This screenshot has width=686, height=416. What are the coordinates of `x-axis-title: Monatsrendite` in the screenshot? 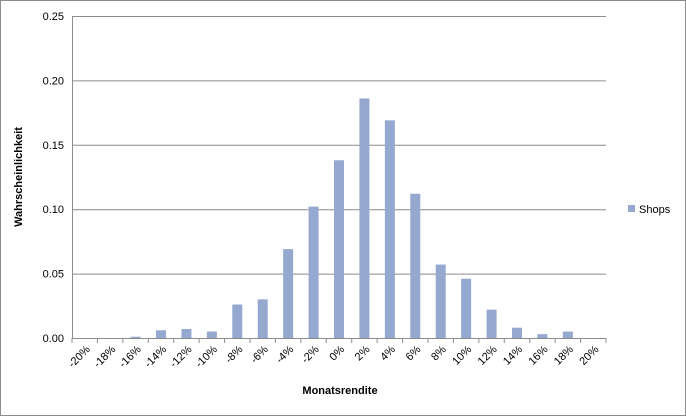 It's located at (339, 391).